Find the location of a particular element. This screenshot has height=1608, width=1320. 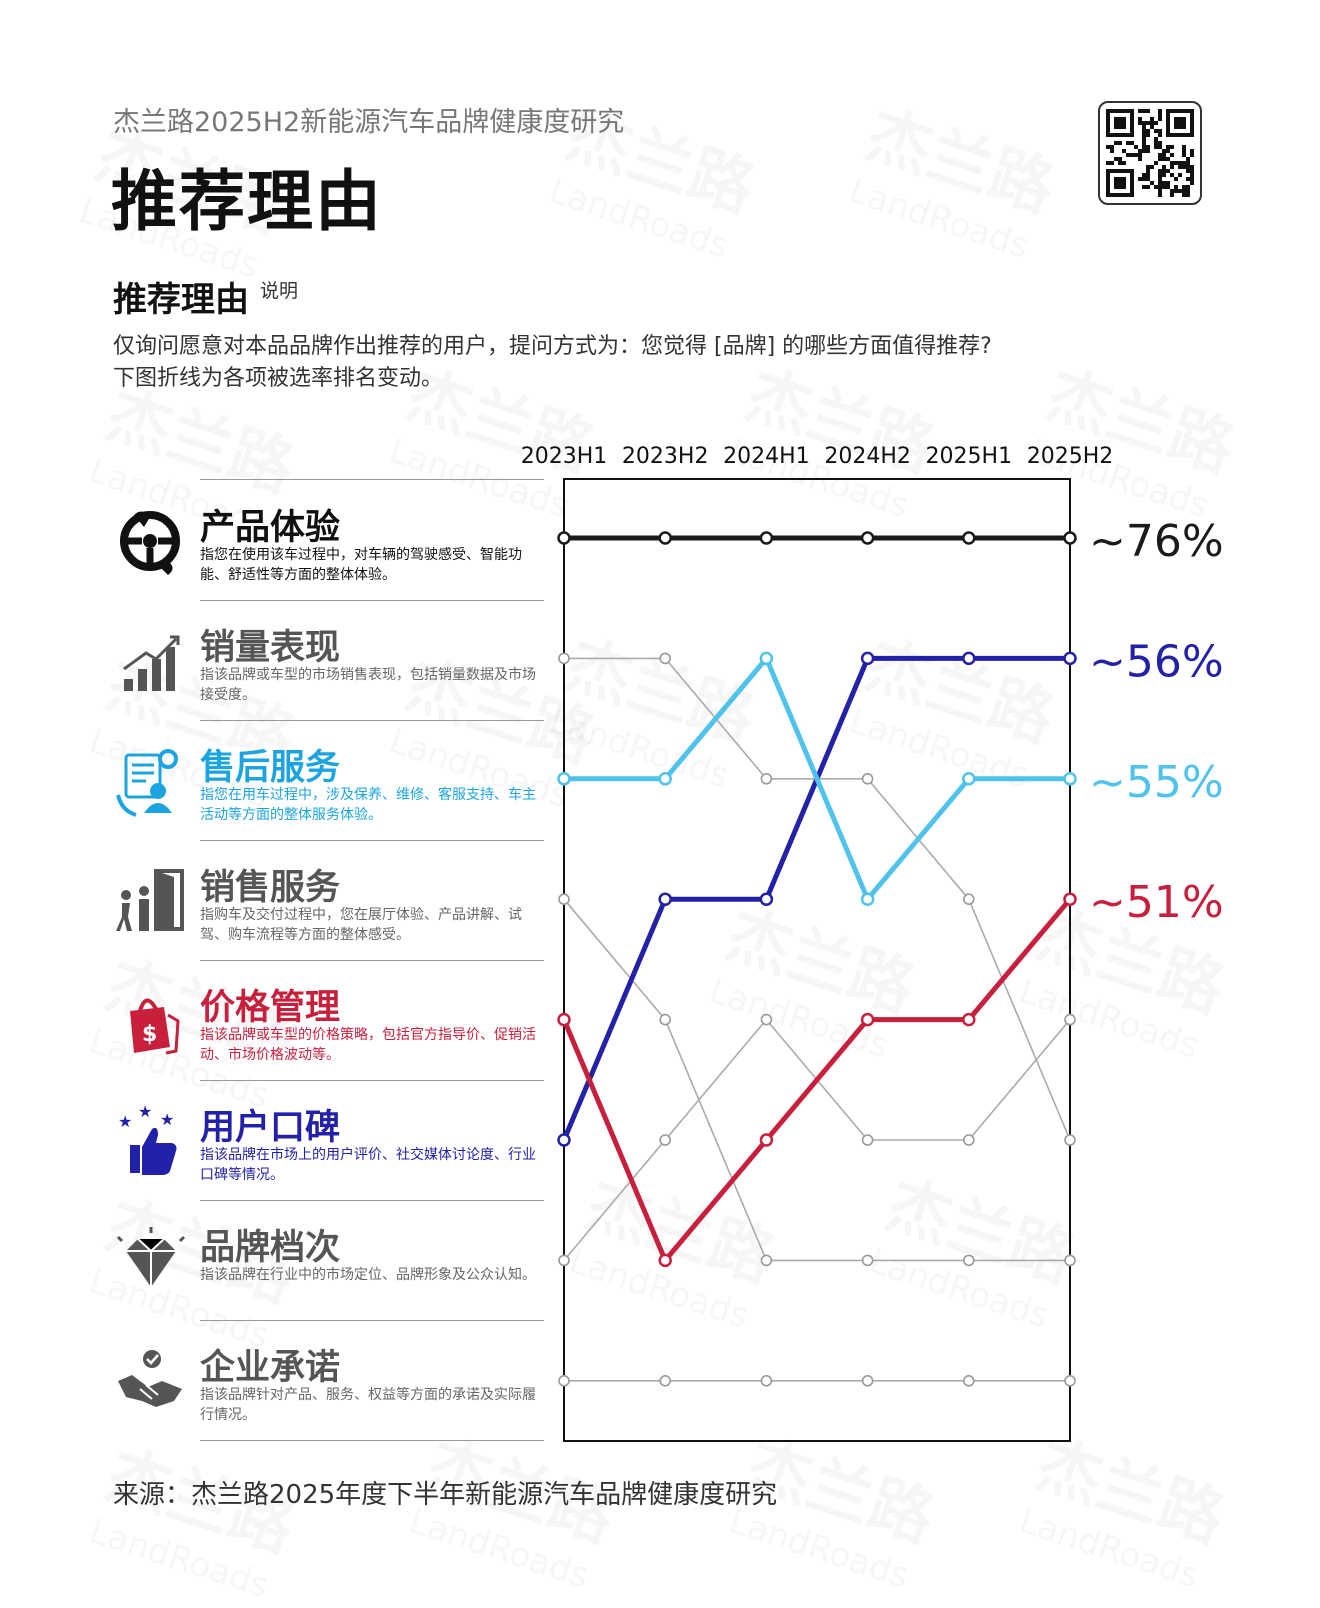

category-note: 指该品牌或车型的价格策略，包括官方指导价、促销活动、市场价格波动等。 is located at coordinates (368, 1045).